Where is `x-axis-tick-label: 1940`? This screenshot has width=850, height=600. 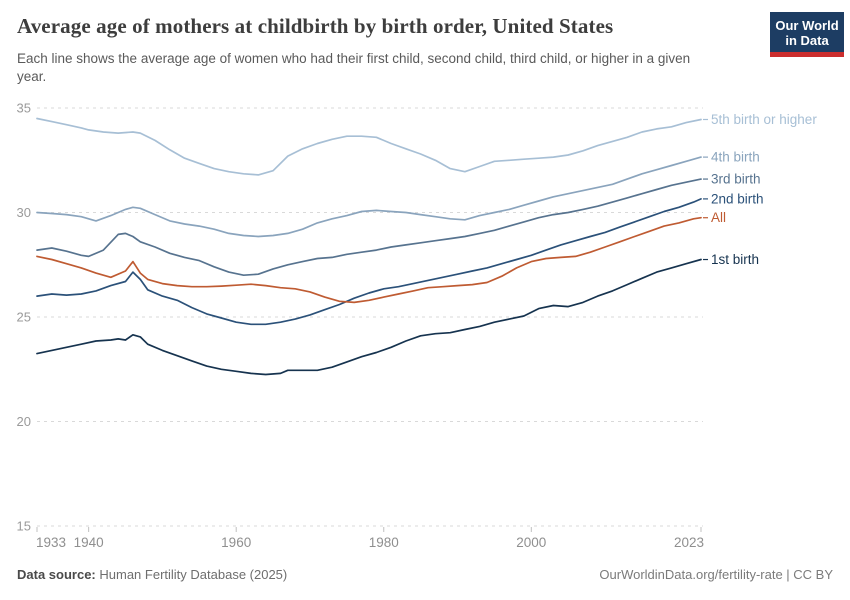
x-axis-tick-label: 1940 is located at coordinates (89, 542).